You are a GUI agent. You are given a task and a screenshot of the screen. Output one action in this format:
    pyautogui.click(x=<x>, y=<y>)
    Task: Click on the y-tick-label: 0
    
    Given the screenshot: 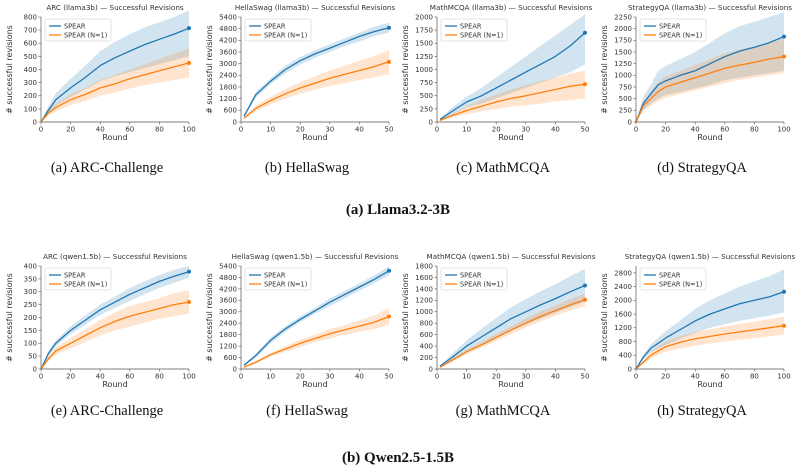 What is the action you would take?
    pyautogui.click(x=431, y=369)
    